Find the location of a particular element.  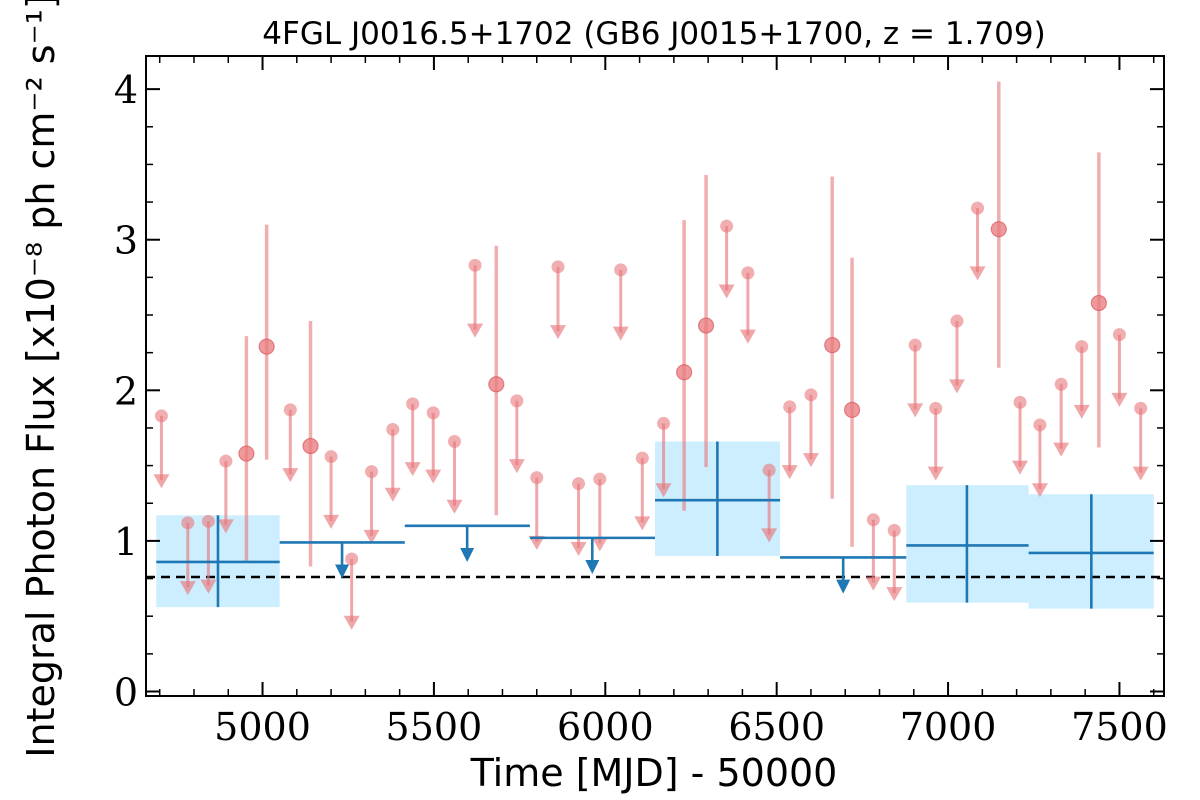

y-tick-label-1: 1 is located at coordinates (126, 542).